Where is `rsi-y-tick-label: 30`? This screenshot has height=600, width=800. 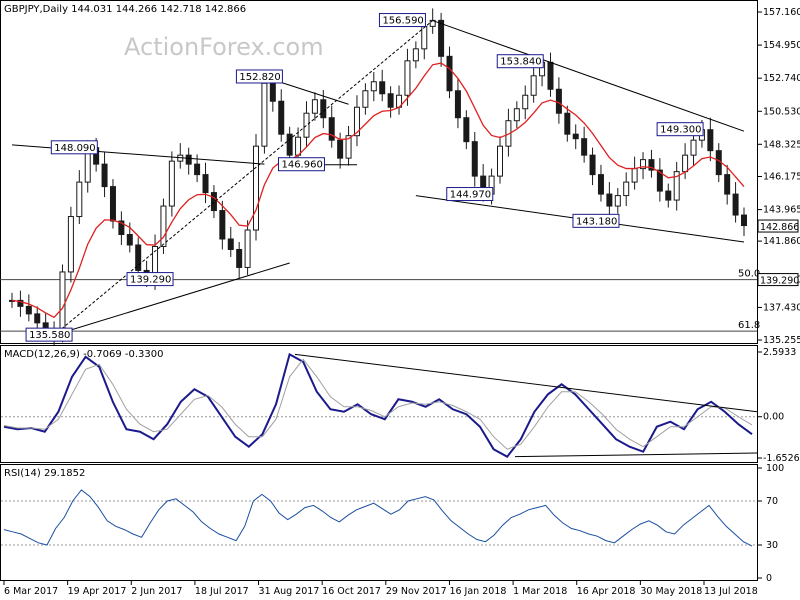
rsi-y-tick-label: 30 is located at coordinates (772, 545).